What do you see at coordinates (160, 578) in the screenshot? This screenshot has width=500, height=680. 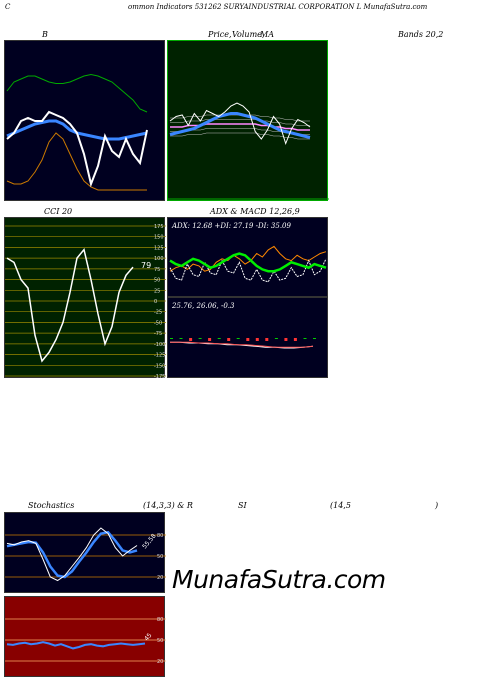 I see `stoch-level-label: 20` at bounding box center [160, 578].